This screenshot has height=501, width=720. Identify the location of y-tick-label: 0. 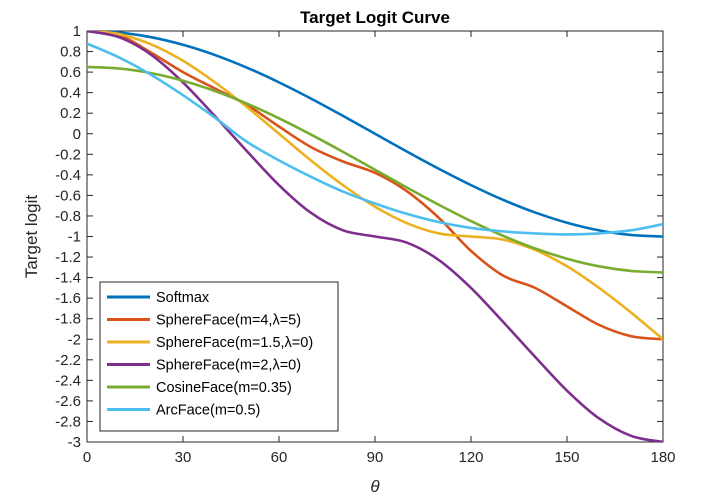
(77, 134).